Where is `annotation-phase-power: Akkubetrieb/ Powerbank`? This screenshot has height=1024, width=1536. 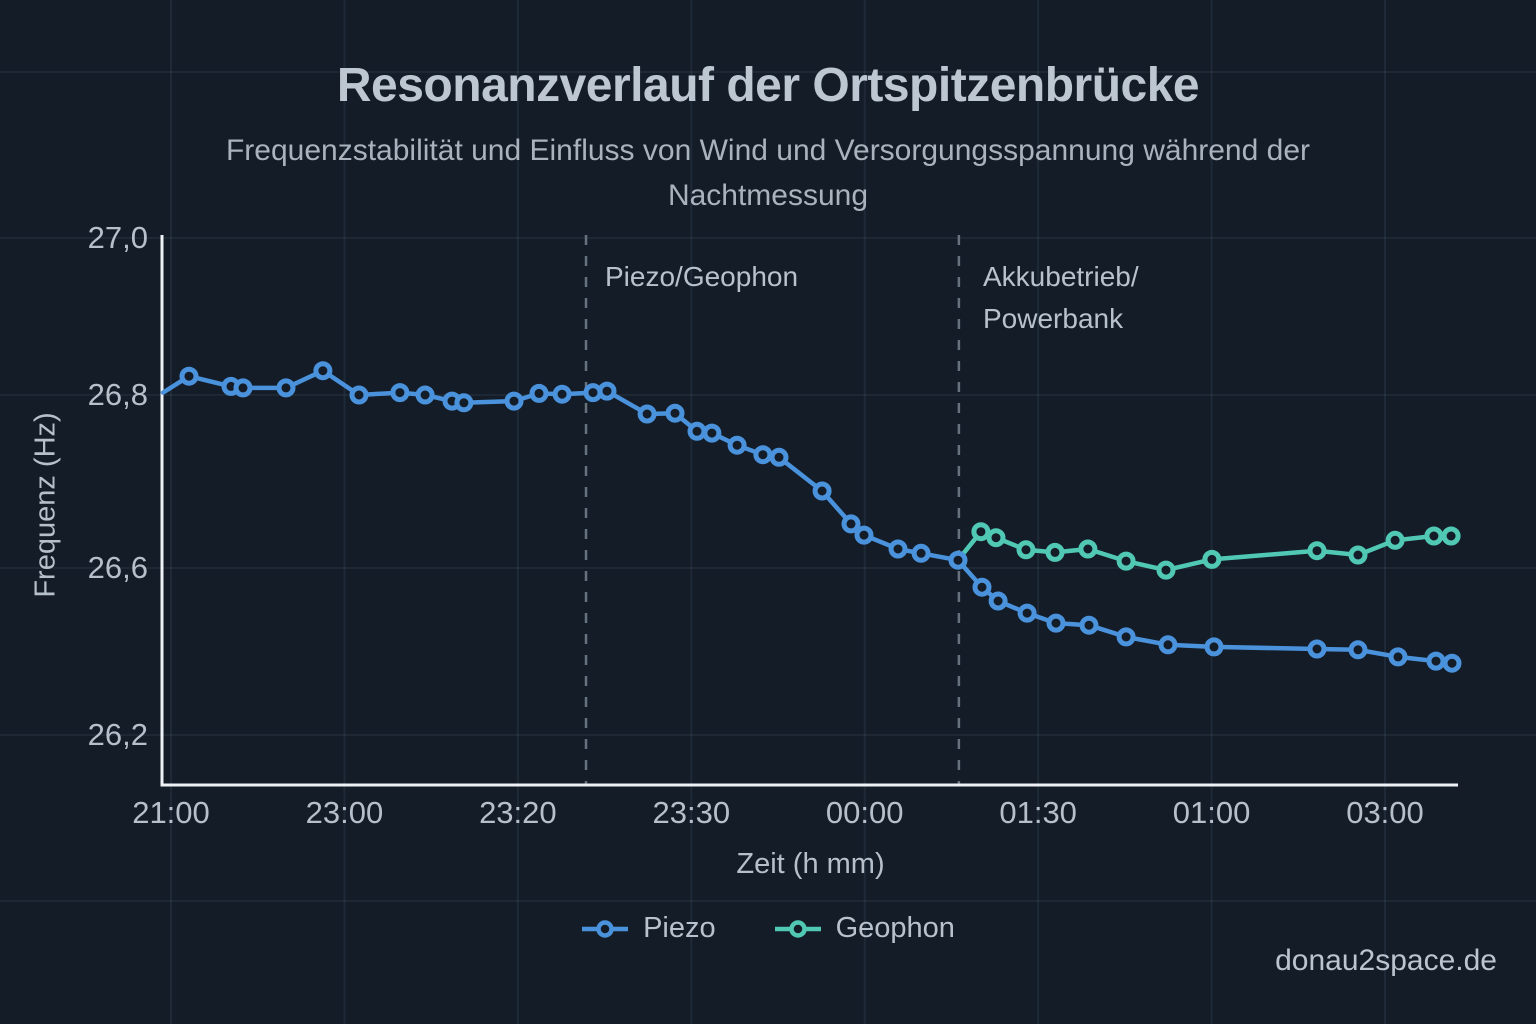
annotation-phase-power: Akkubetrieb/ Powerbank is located at coordinates (1061, 298).